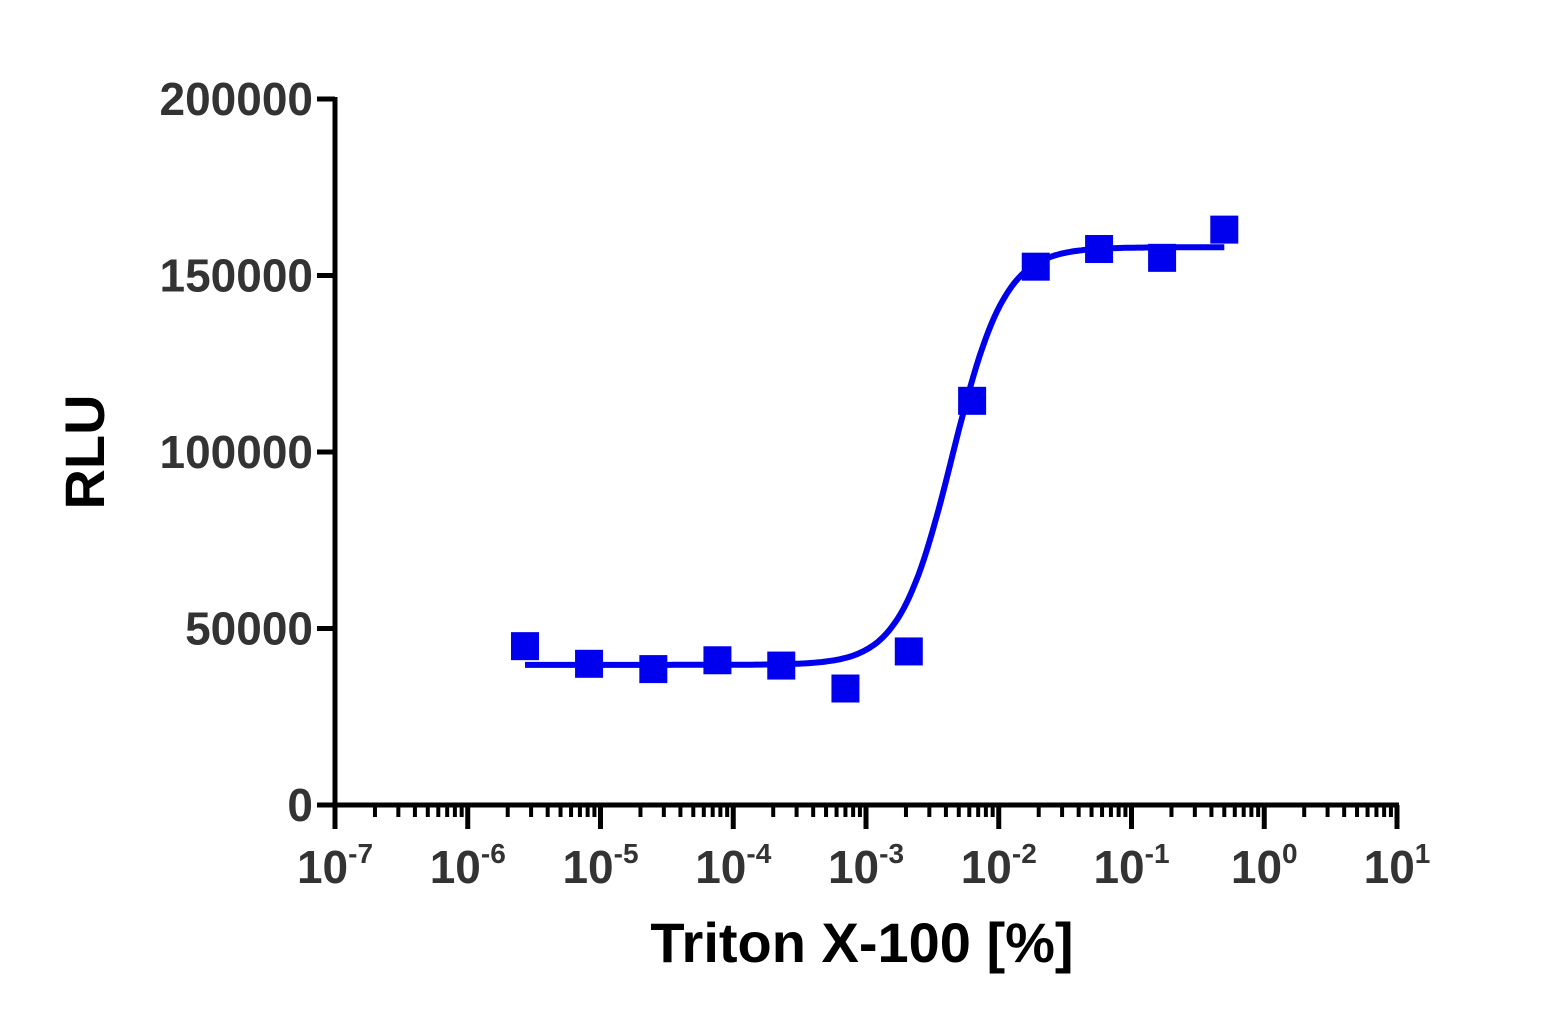 The height and width of the screenshot is (1025, 1560). What do you see at coordinates (1131, 865) in the screenshot?
I see `x-tick-label: 10⁻¹` at bounding box center [1131, 865].